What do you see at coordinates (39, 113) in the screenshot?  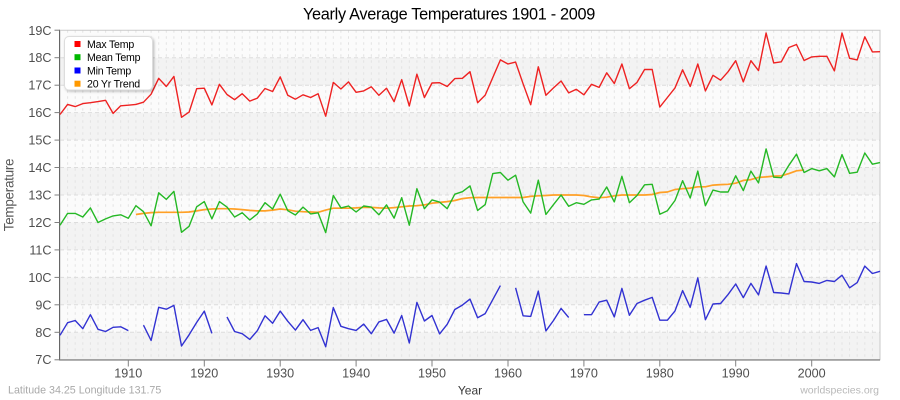 I see `svg-text: 16C` at bounding box center [39, 113].